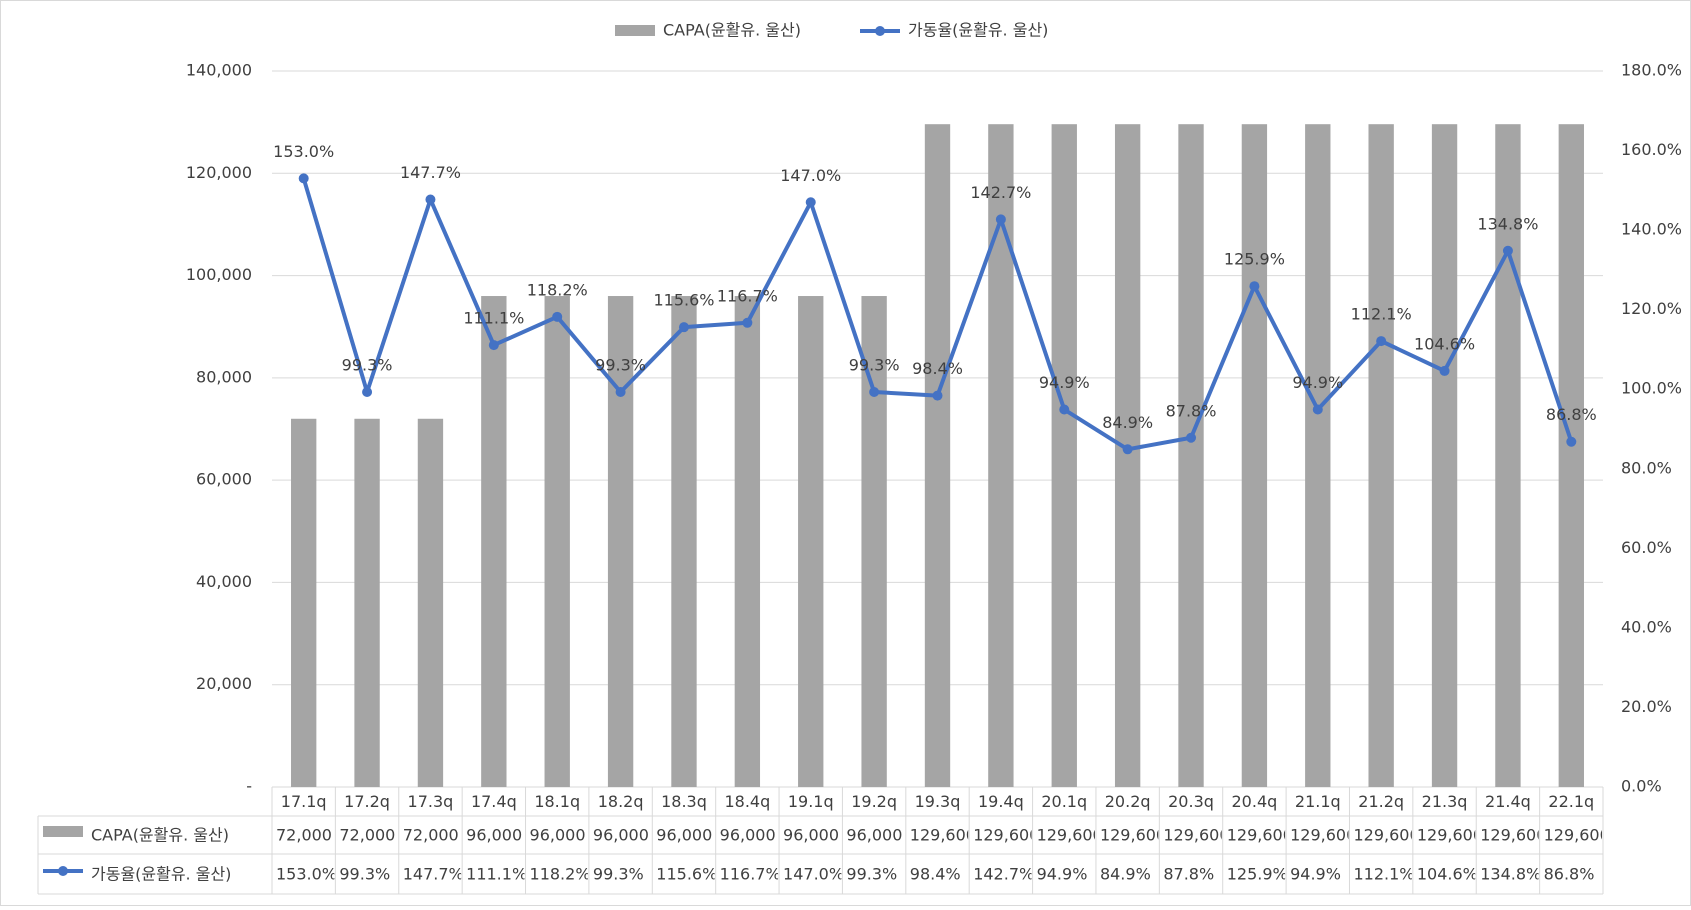 The width and height of the screenshot is (1691, 910). What do you see at coordinates (1651, 308) in the screenshot?
I see `y2-tick-label: 120.0%` at bounding box center [1651, 308].